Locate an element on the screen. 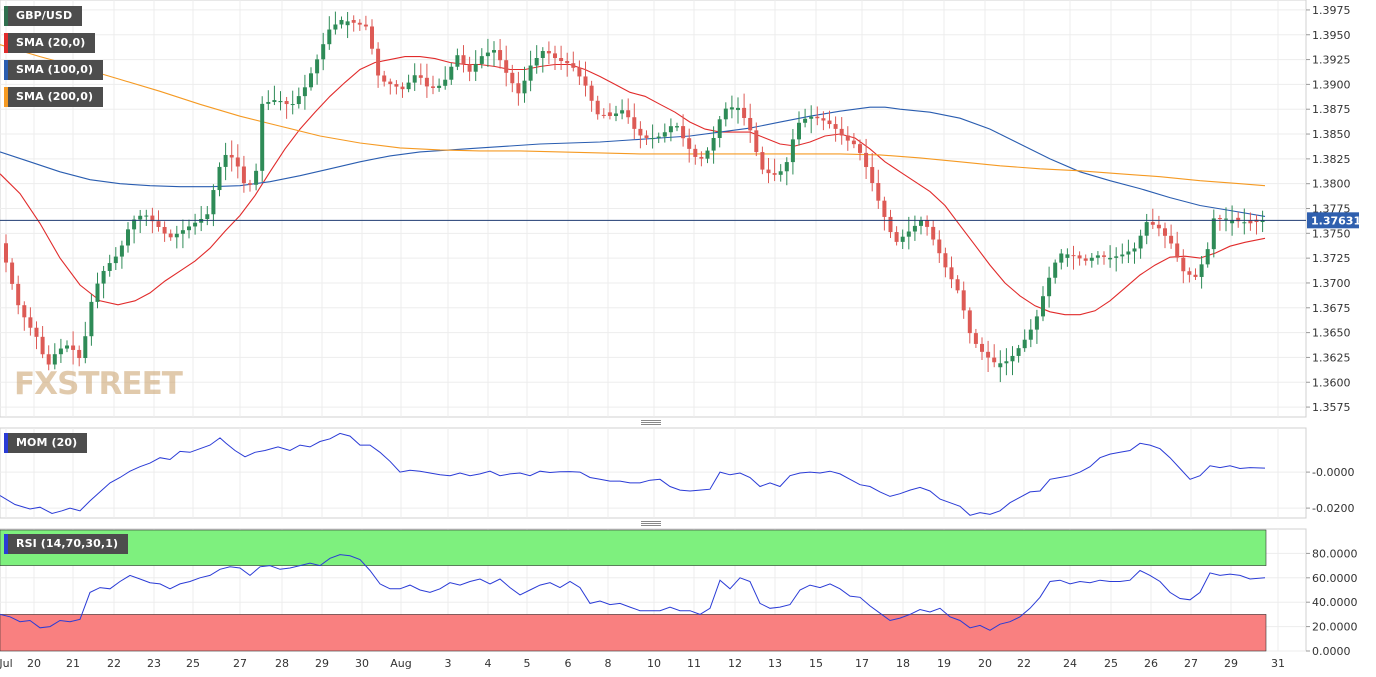 This screenshot has width=1376, height=677. x-tick-label: 24 is located at coordinates (1070, 663).